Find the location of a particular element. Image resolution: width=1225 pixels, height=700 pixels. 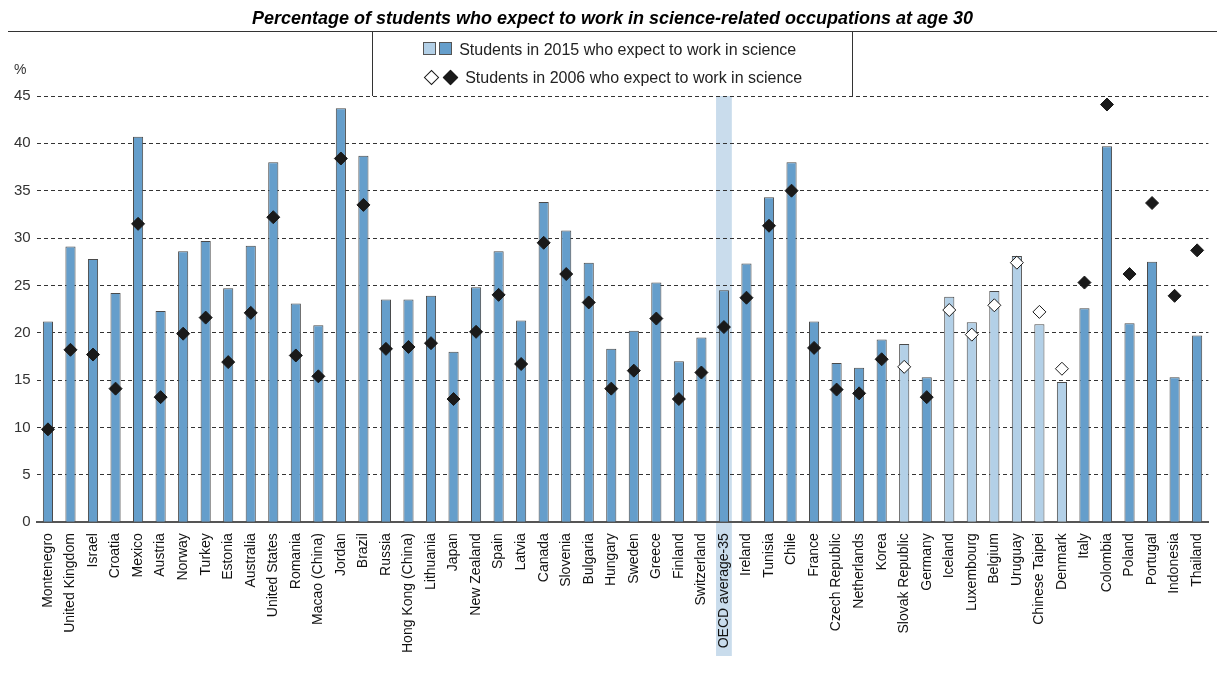

x-tick-label: Poland is located at coordinates (1128, 555).